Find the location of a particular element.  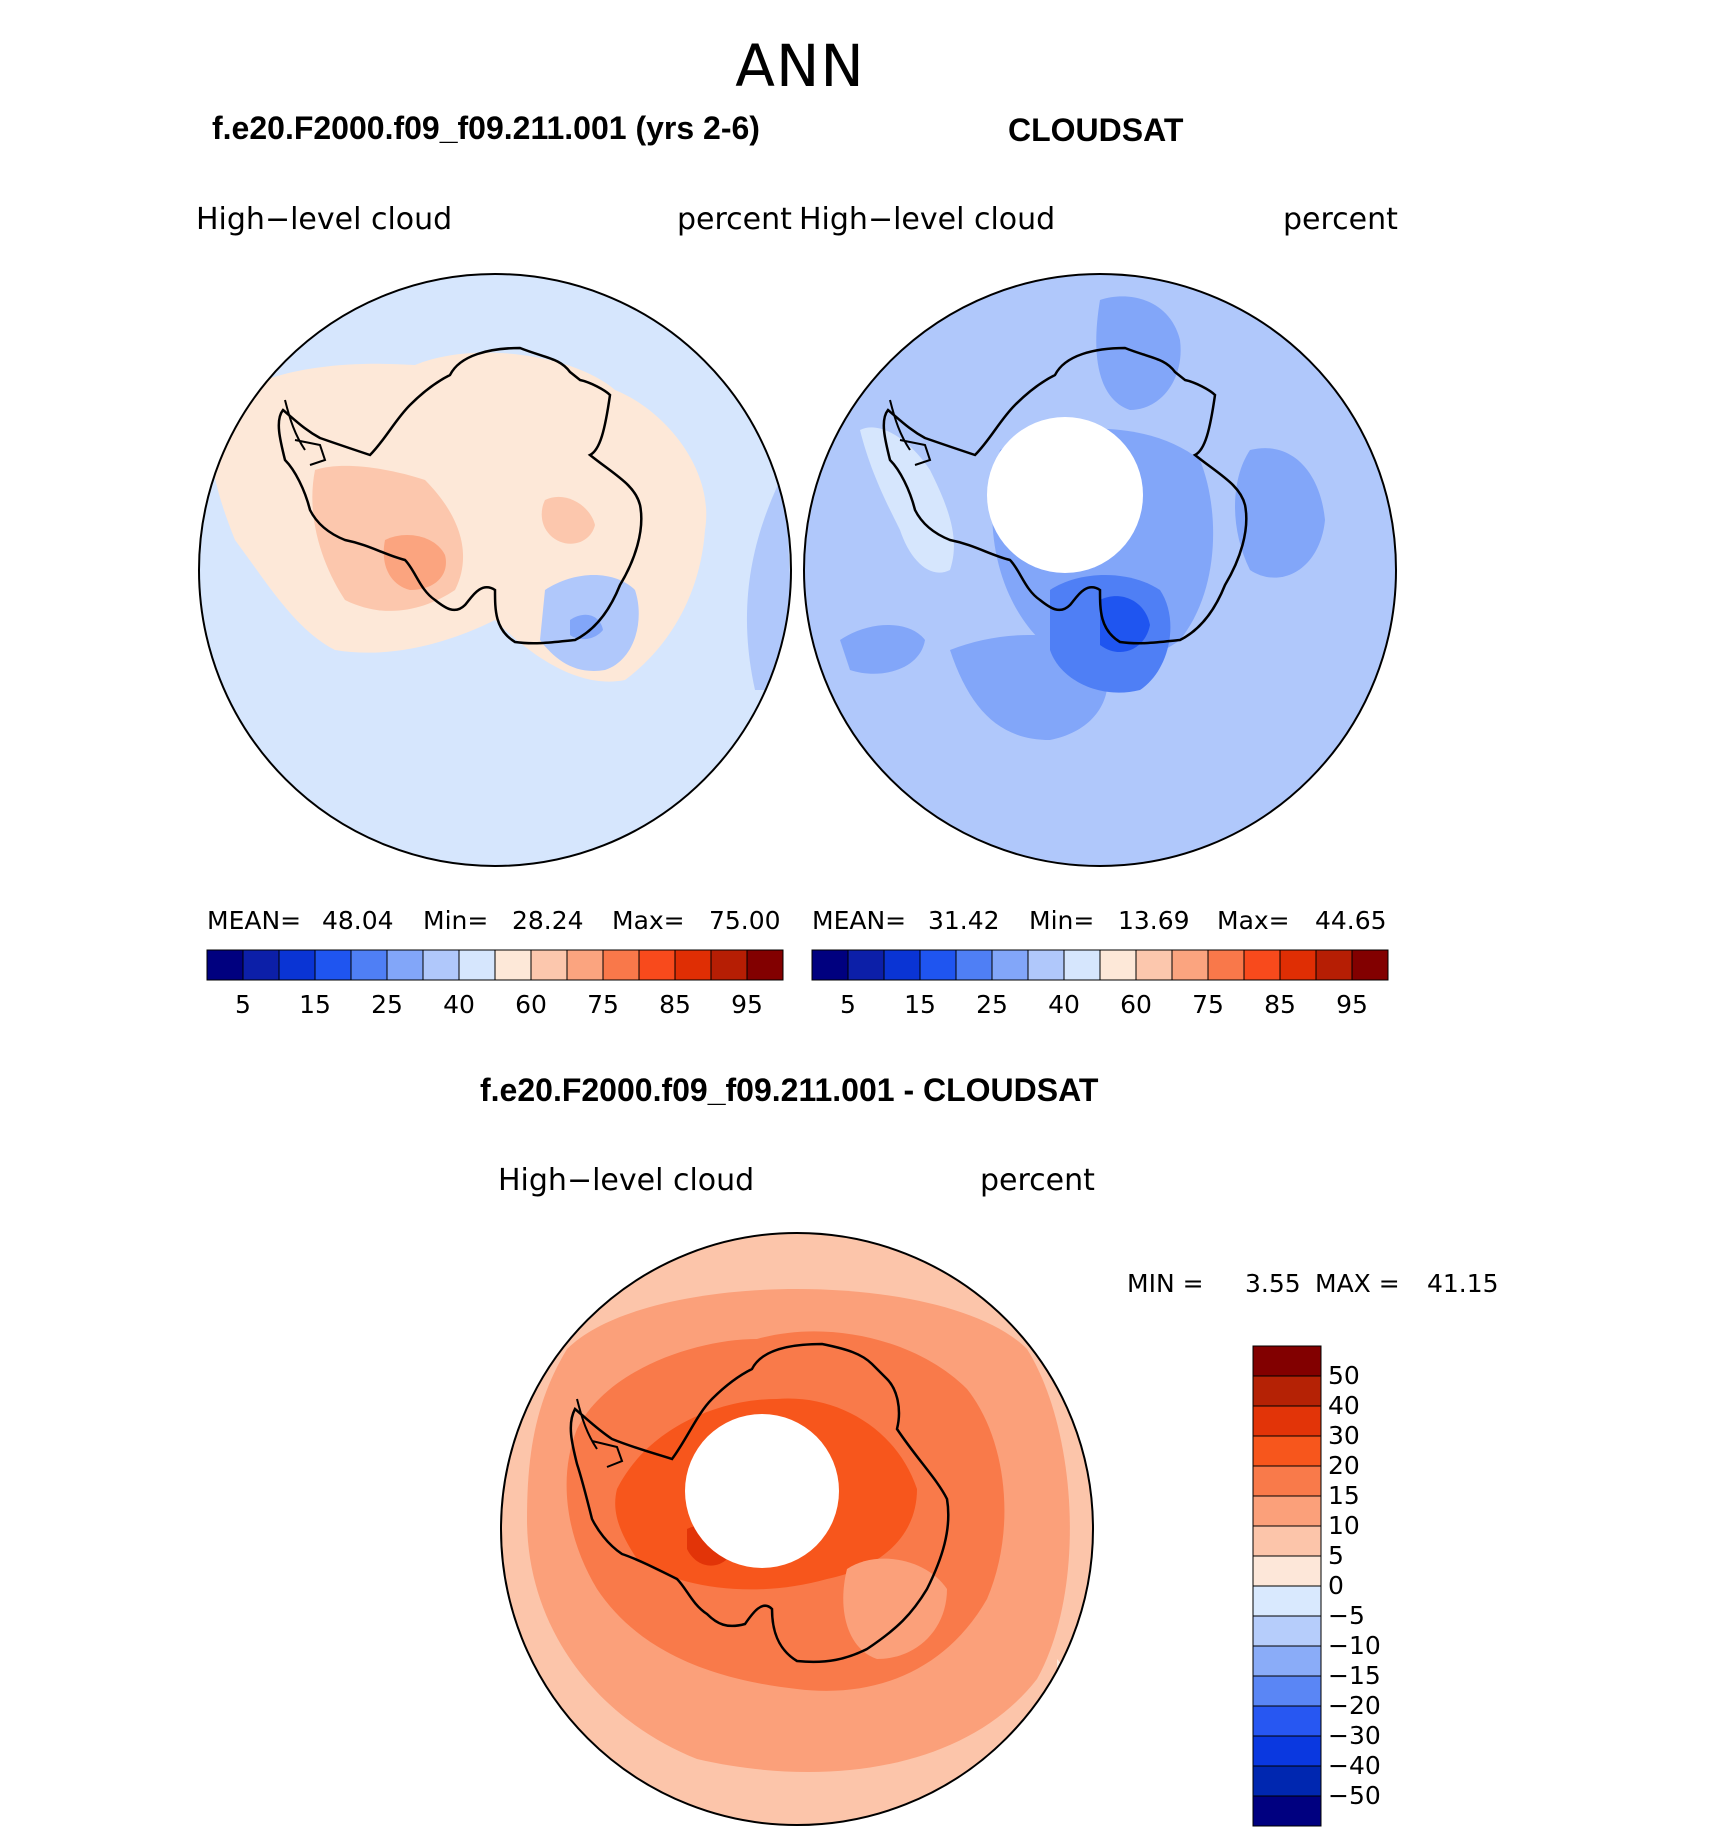

diff-colorbar-tick: −40 is located at coordinates (1354, 1765).